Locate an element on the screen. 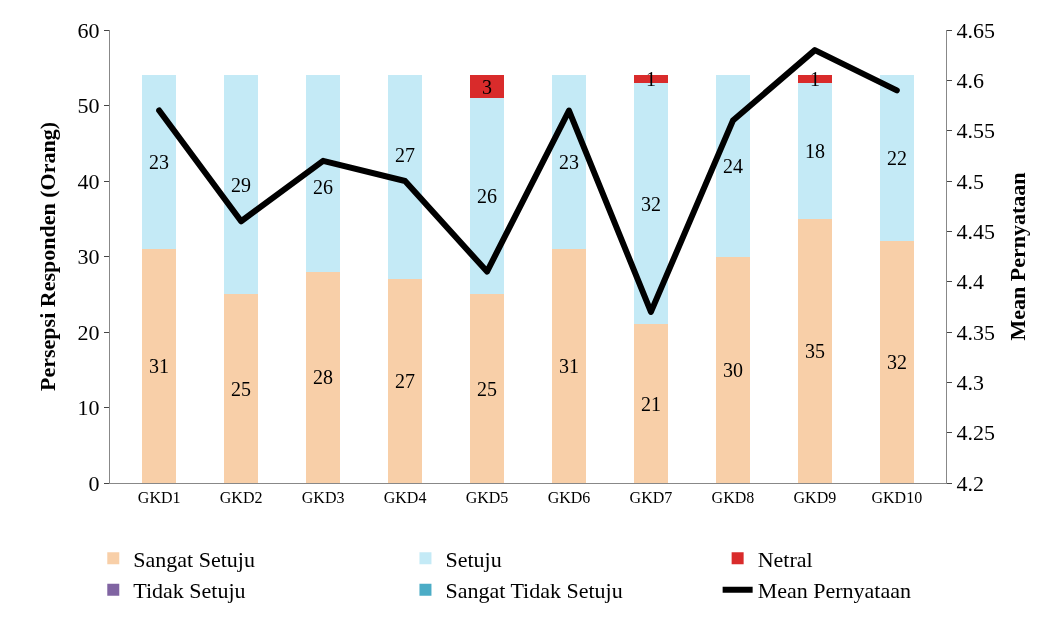 The image size is (1056, 623). y2-tick-label: 4.35 is located at coordinates (975, 332).